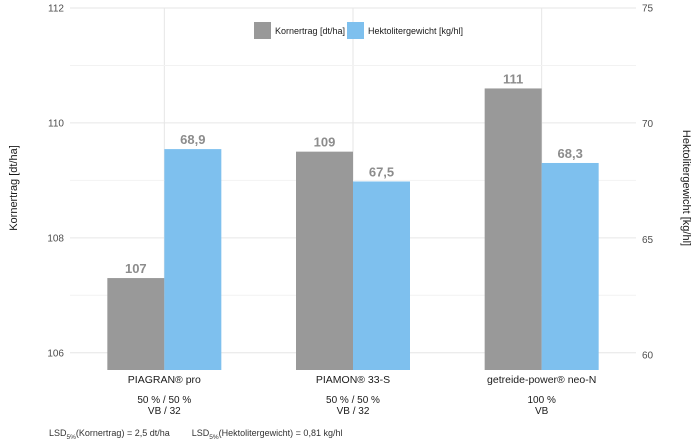  What do you see at coordinates (325, 142) in the screenshot?
I see `bar-value-label: 109` at bounding box center [325, 142].